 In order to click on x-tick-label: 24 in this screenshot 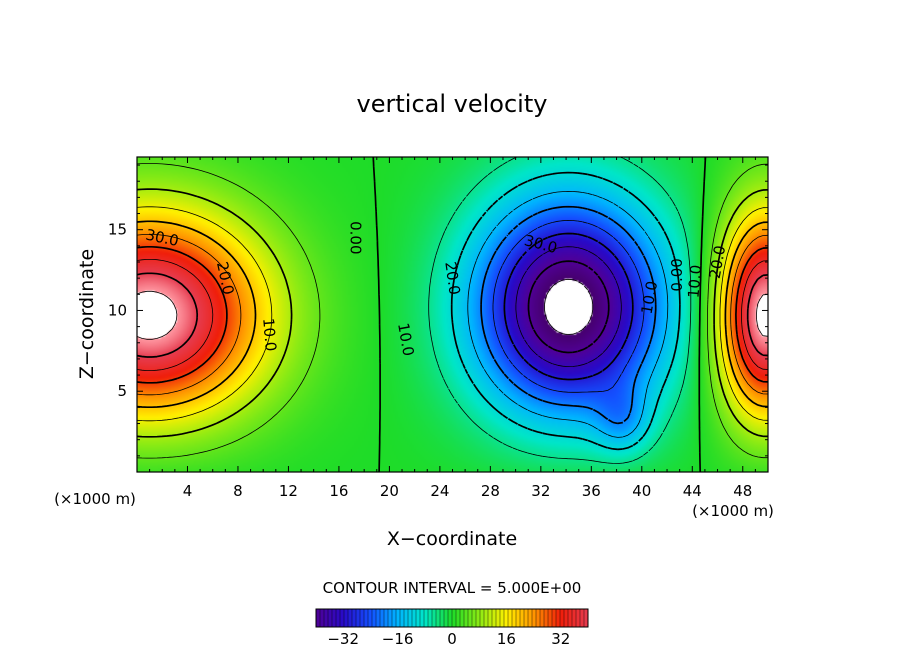, I will do `click(439, 491)`.